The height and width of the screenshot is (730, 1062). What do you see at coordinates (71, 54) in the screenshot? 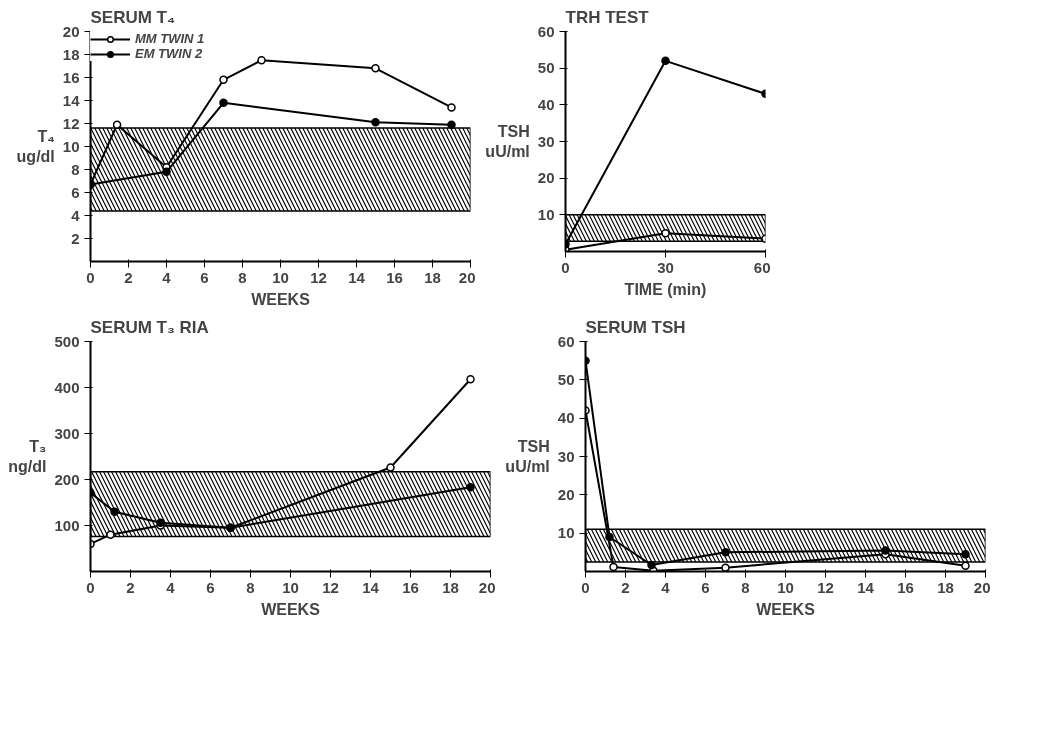
I see `y-tick-label: 18` at bounding box center [71, 54].